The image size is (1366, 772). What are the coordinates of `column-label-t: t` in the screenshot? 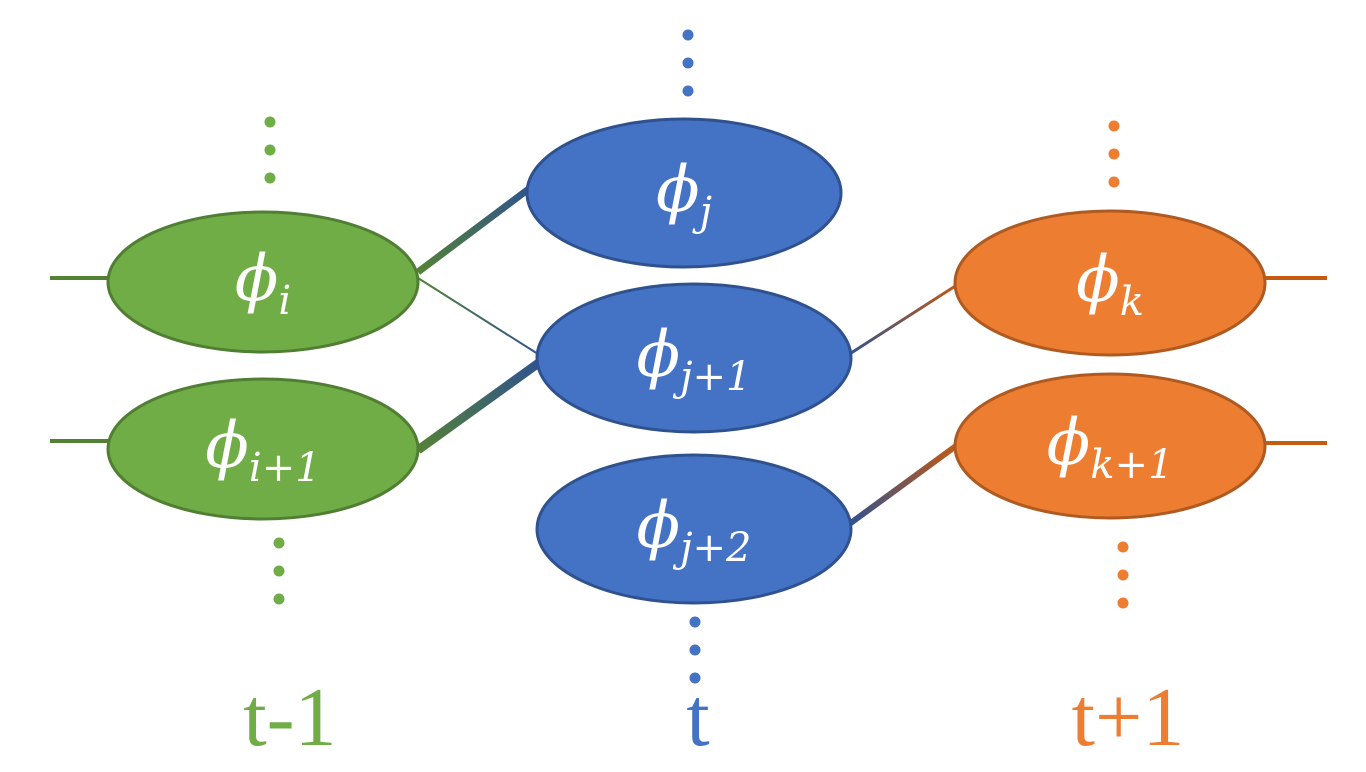 It's located at (697, 717).